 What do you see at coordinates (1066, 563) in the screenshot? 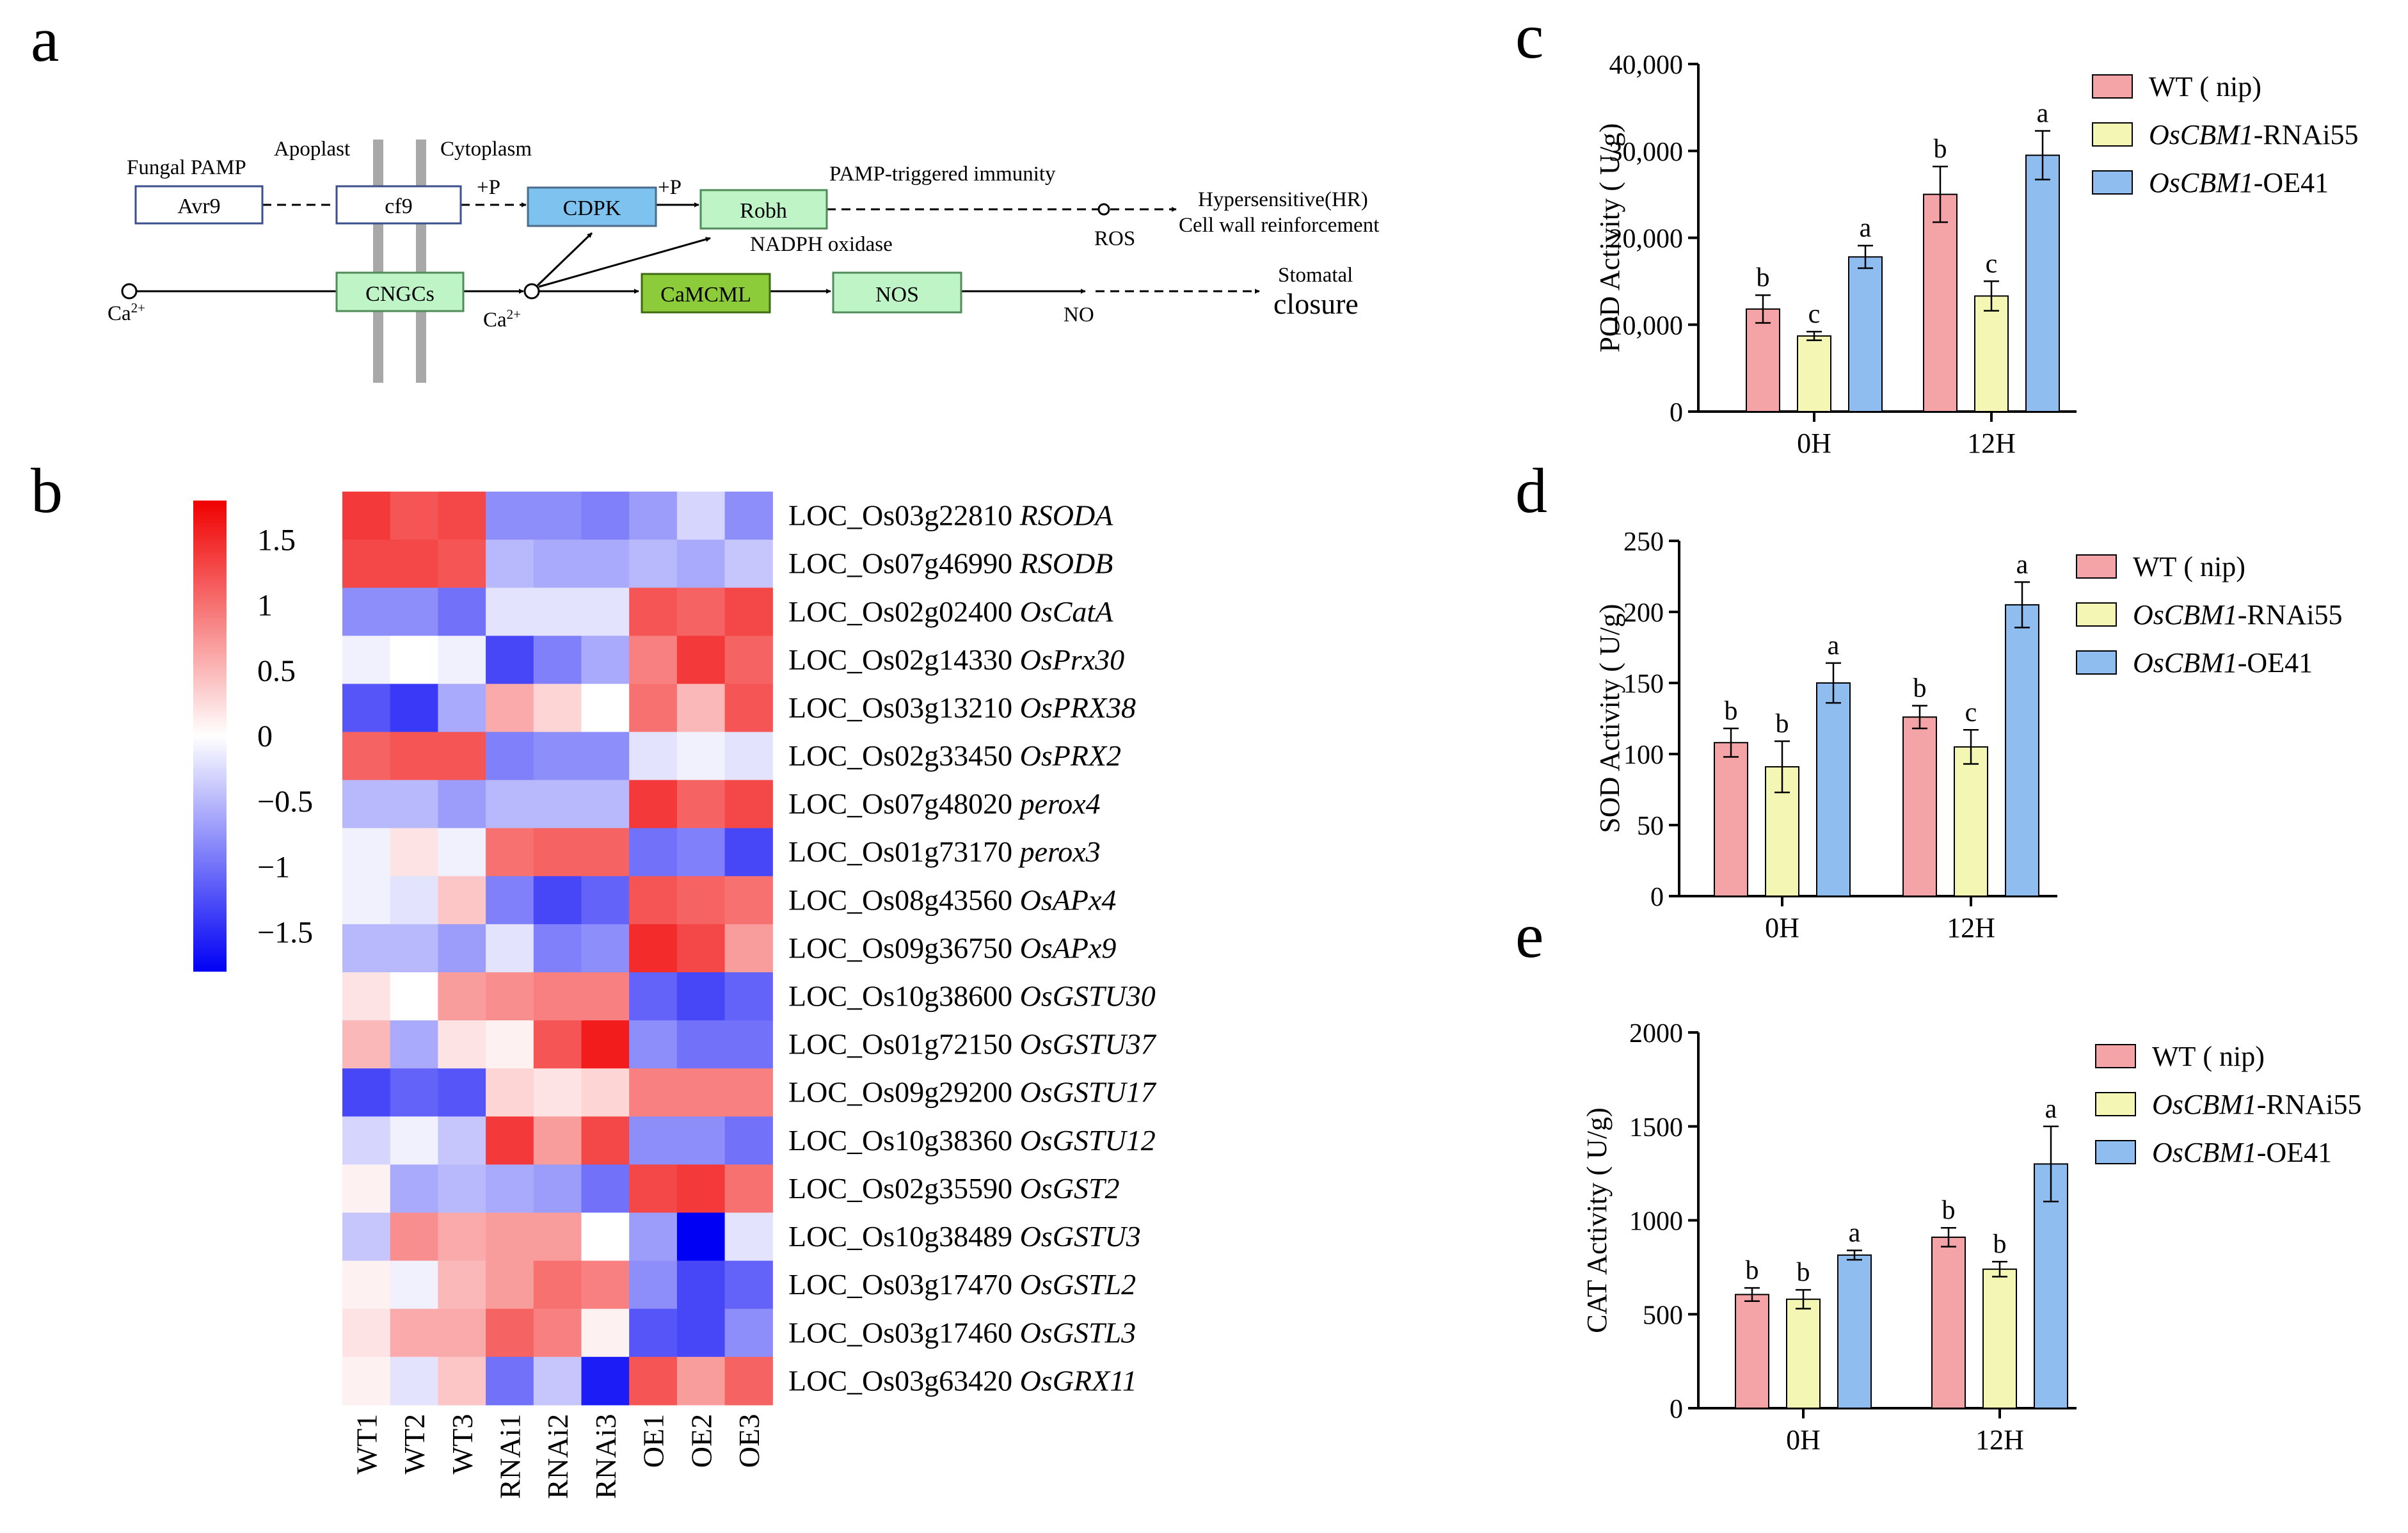
I see `row-gene: RSODB` at bounding box center [1066, 563].